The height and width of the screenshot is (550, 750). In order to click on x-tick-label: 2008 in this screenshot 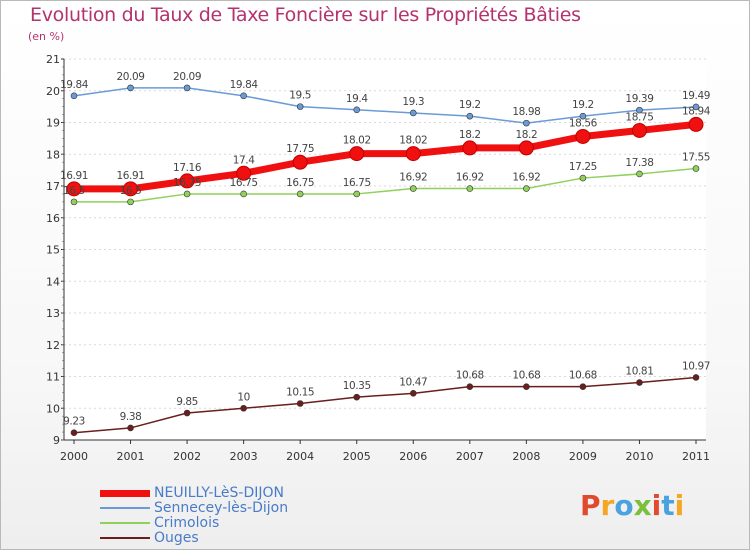, I will do `click(526, 456)`.